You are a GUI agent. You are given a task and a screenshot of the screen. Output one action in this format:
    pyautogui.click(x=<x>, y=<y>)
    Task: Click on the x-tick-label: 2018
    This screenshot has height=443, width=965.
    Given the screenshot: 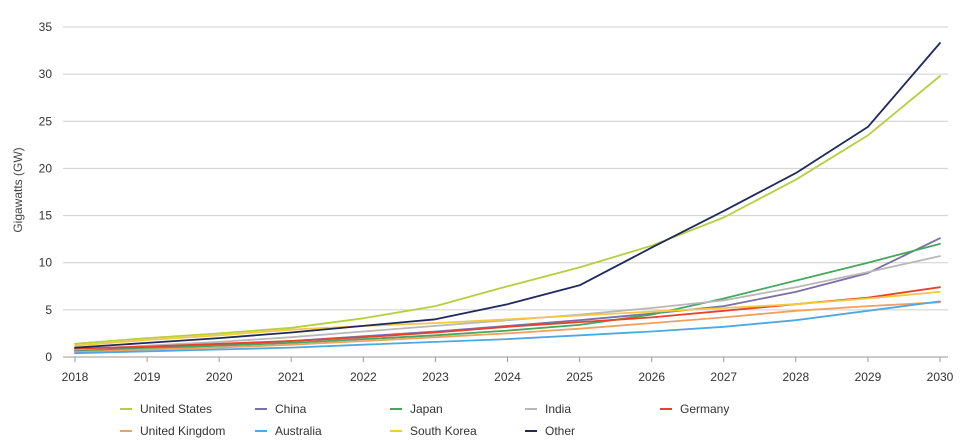 What is the action you would take?
    pyautogui.click(x=75, y=377)
    